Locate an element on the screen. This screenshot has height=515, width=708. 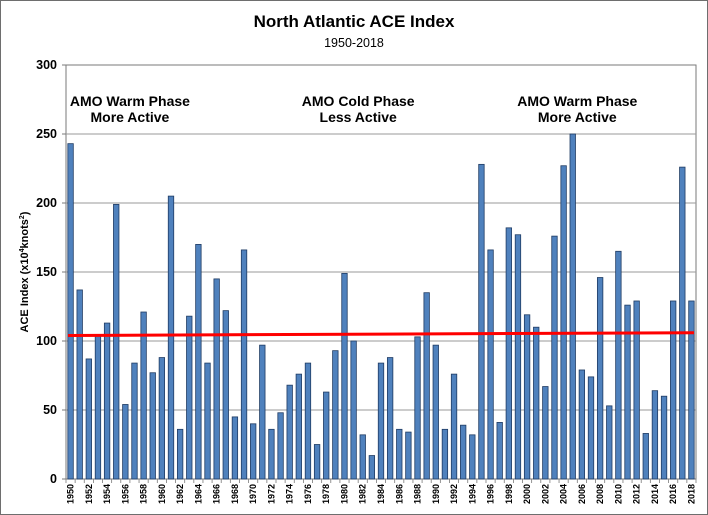
x-tick-label: 1966 is located at coordinates (217, 494).